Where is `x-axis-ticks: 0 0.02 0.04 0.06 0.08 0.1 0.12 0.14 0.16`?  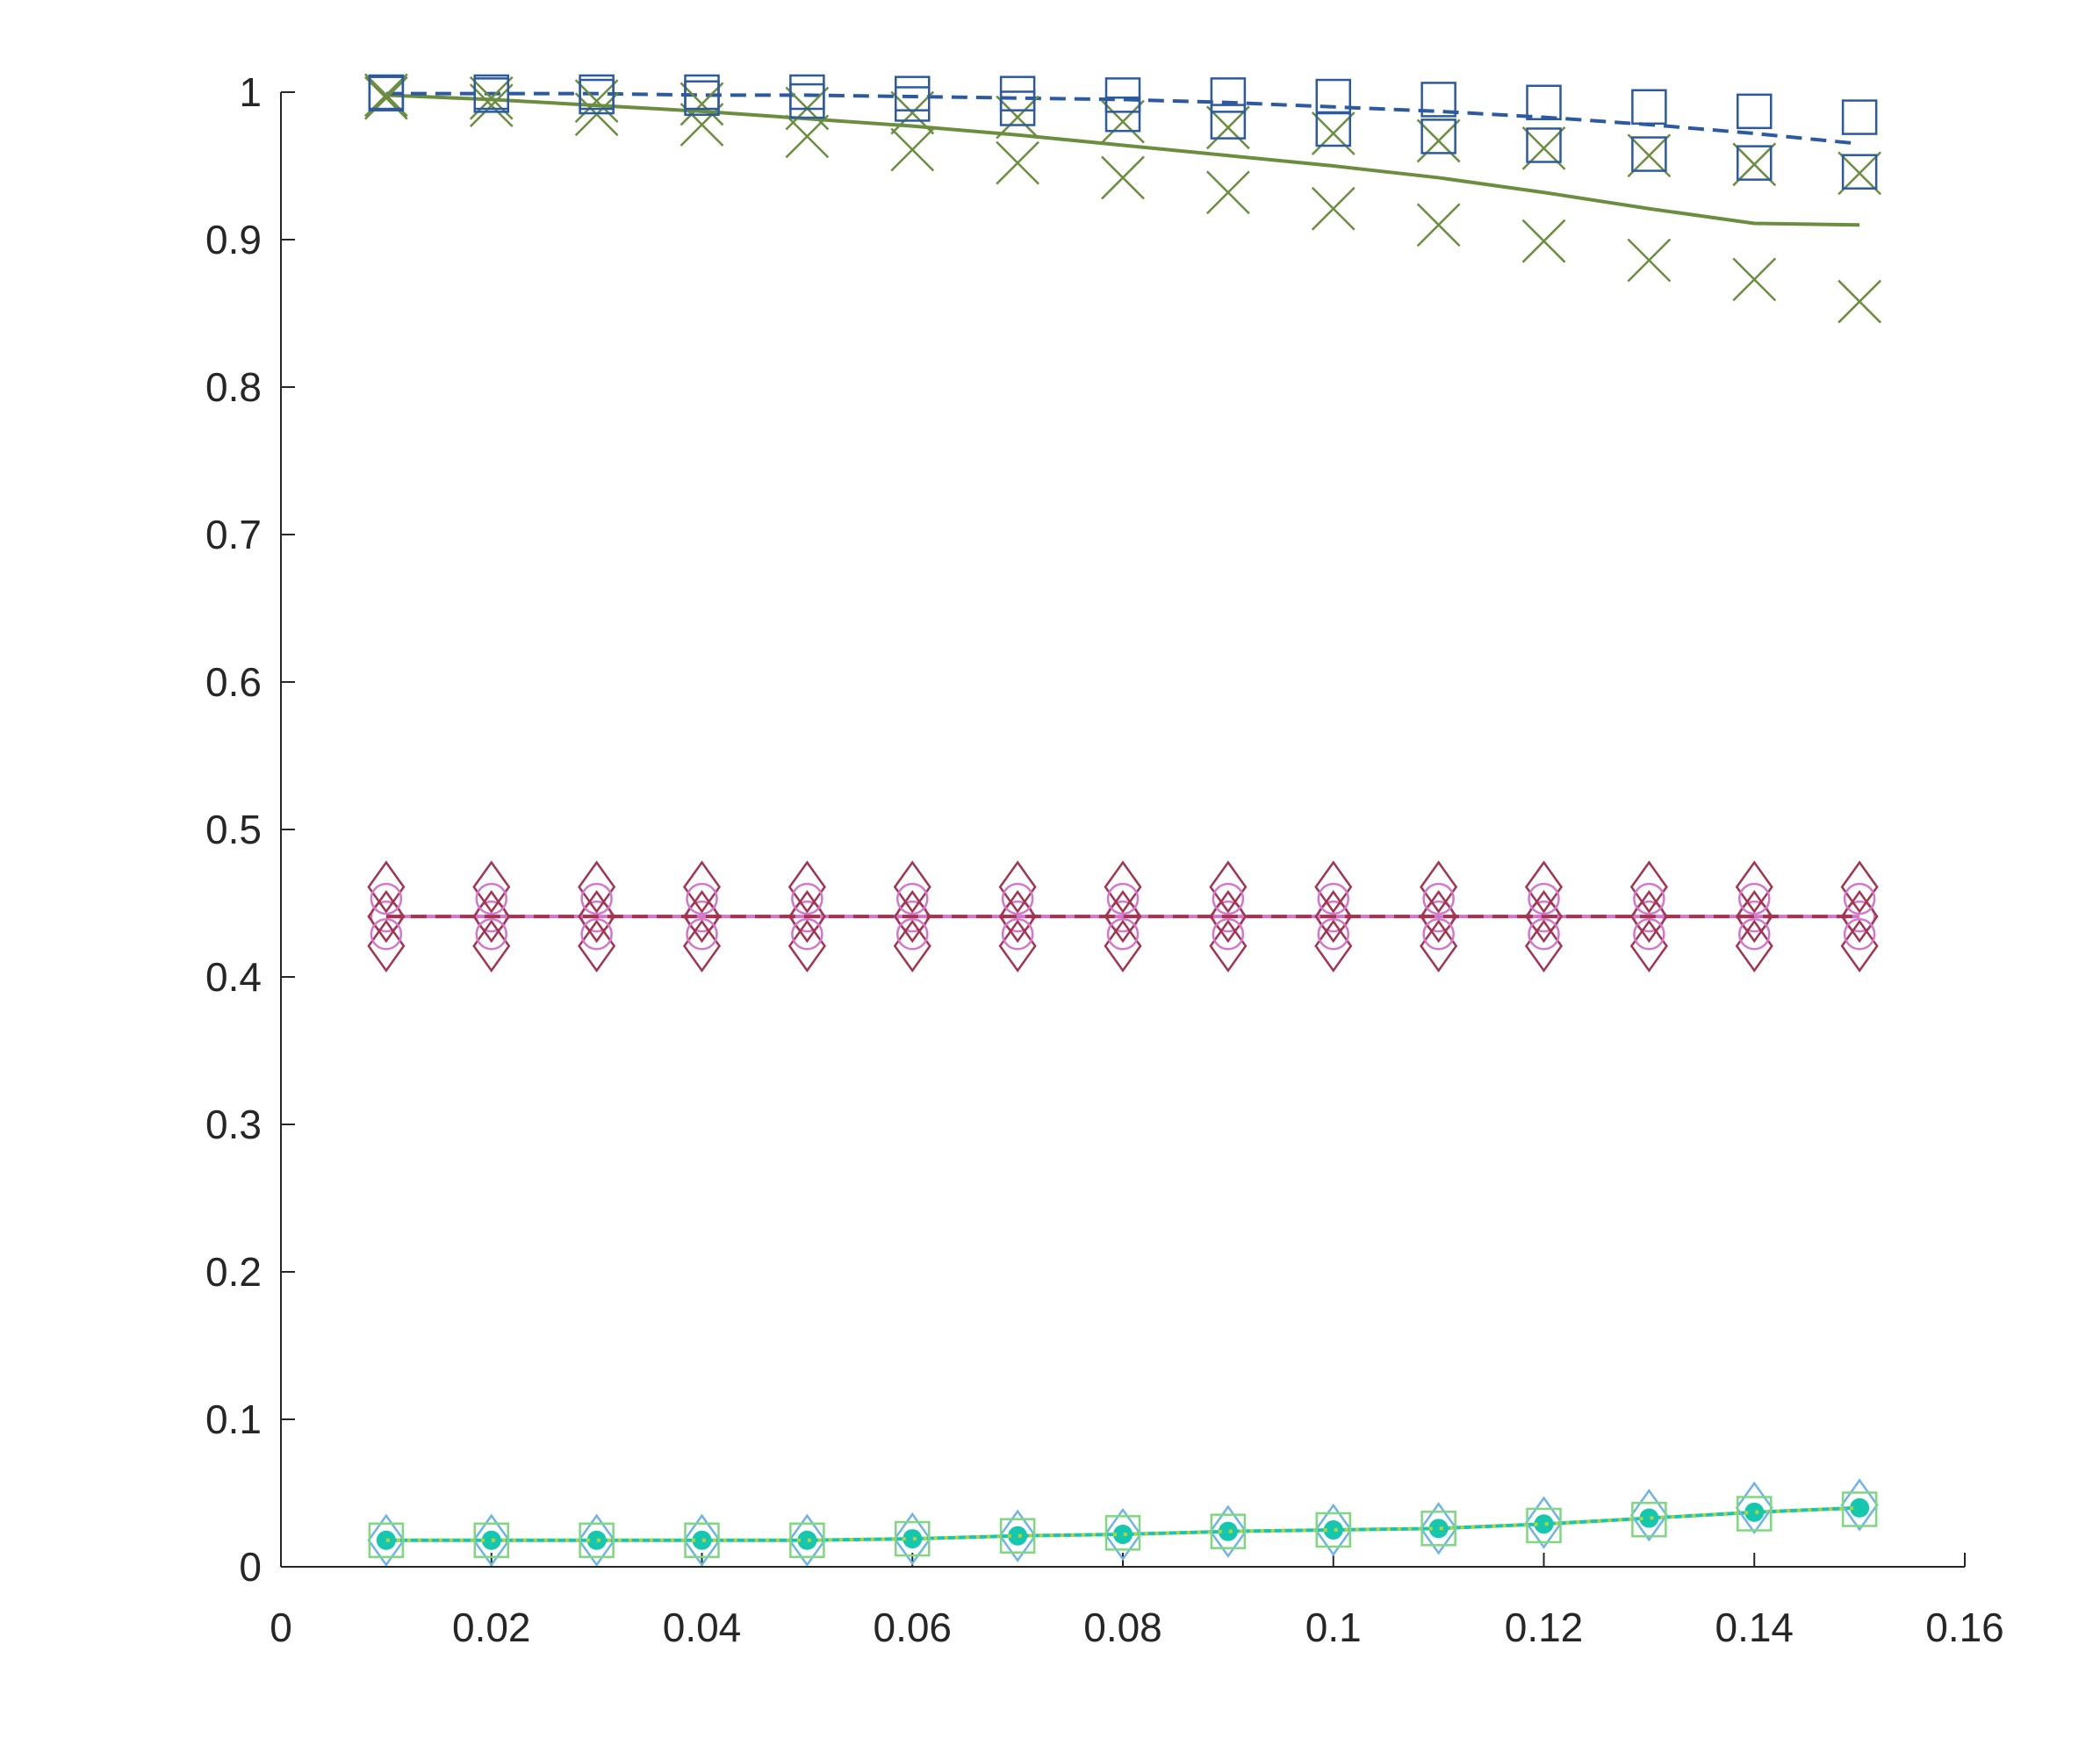
x-axis-ticks: 0 0.02 0.04 0.06 0.08 0.1 0.12 0.14 0.16 is located at coordinates (1137, 1601).